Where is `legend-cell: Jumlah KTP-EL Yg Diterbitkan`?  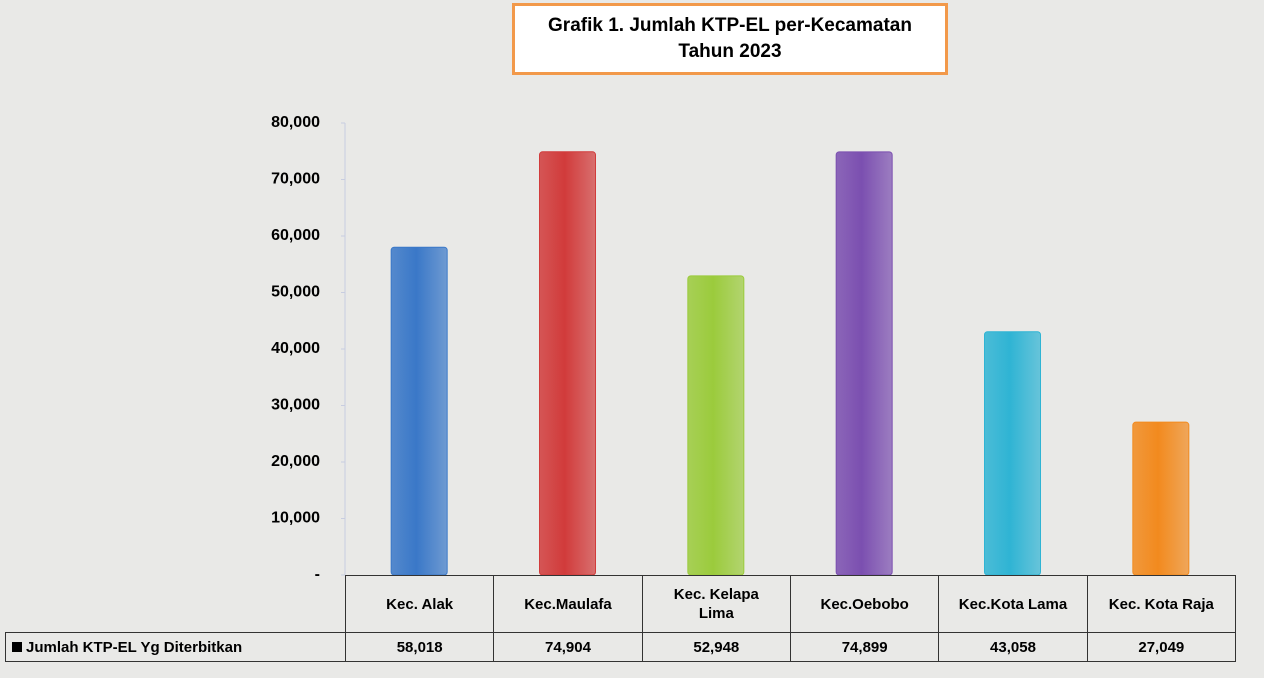
legend-cell: Jumlah KTP-EL Yg Diterbitkan is located at coordinates (175, 647).